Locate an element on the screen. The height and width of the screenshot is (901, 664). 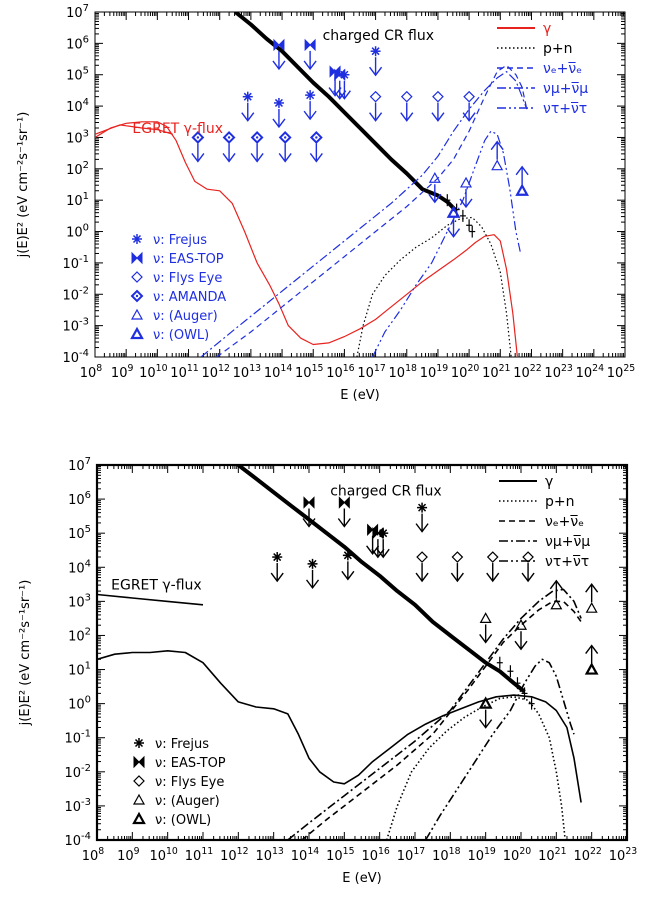
x-tick-label: 1020 is located at coordinates (465, 372).